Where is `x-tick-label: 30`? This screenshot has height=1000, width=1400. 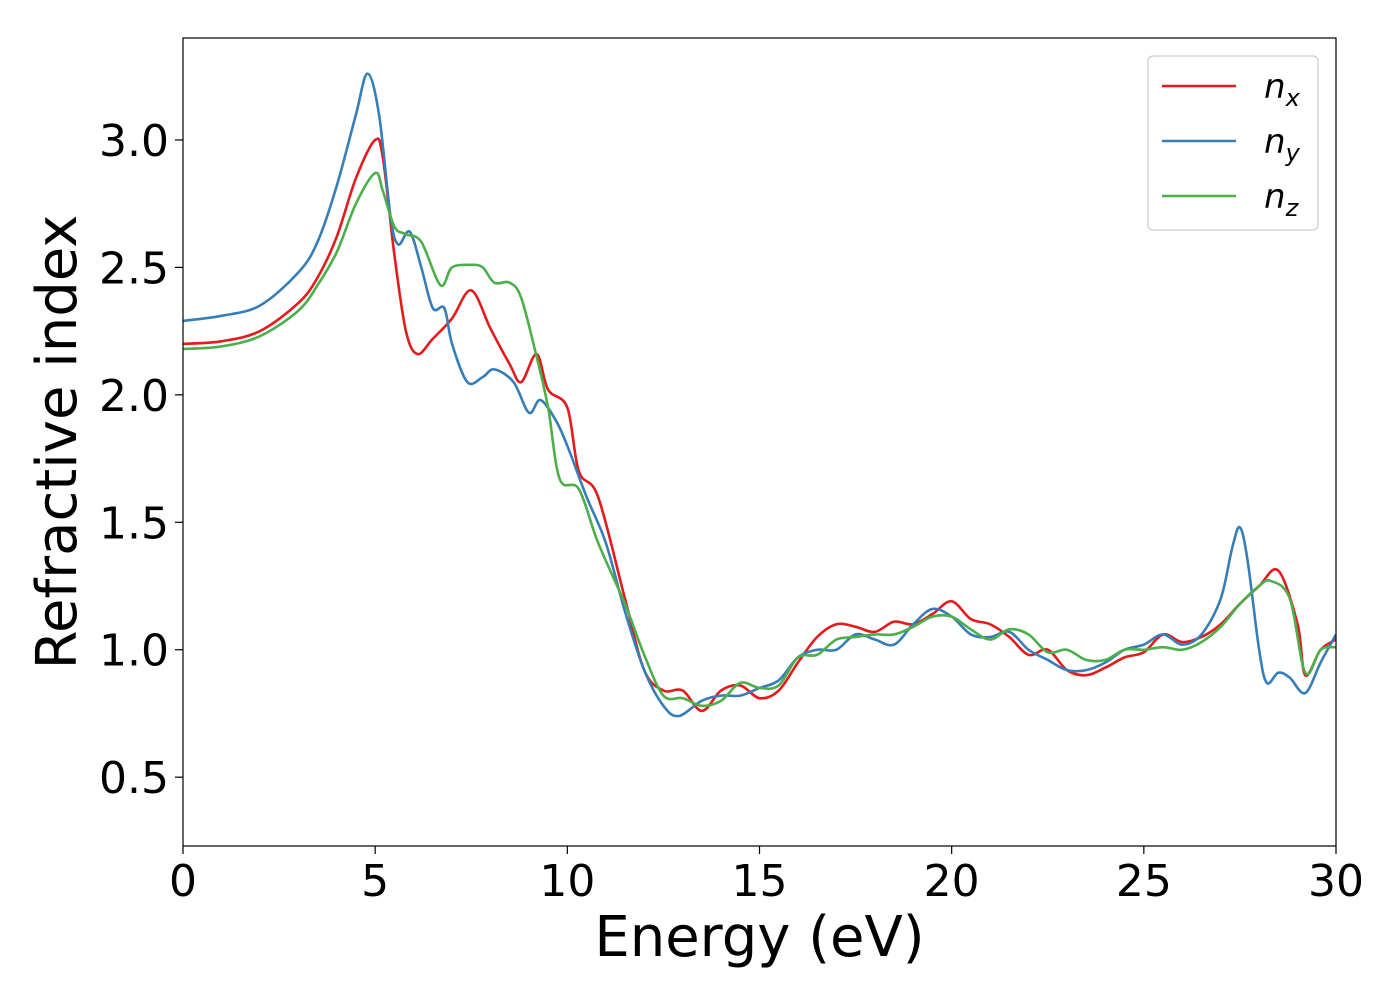 x-tick-label: 30 is located at coordinates (1336, 881).